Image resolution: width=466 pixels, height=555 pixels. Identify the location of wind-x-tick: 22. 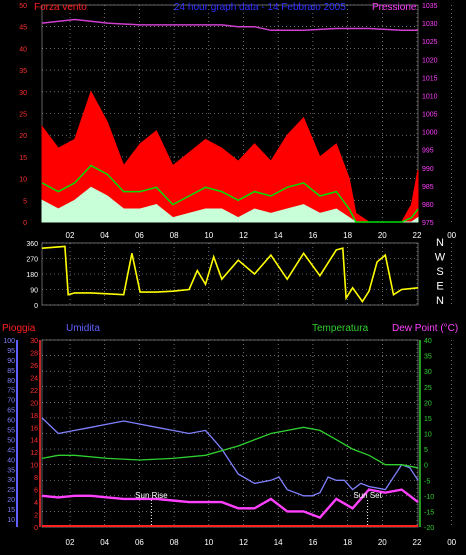
(417, 235).